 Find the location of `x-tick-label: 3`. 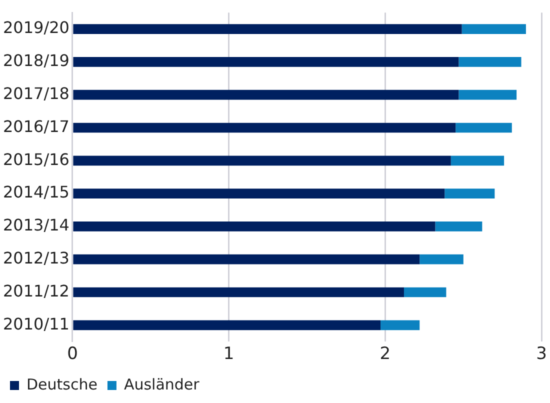

x-tick-label: 3 is located at coordinates (542, 354).